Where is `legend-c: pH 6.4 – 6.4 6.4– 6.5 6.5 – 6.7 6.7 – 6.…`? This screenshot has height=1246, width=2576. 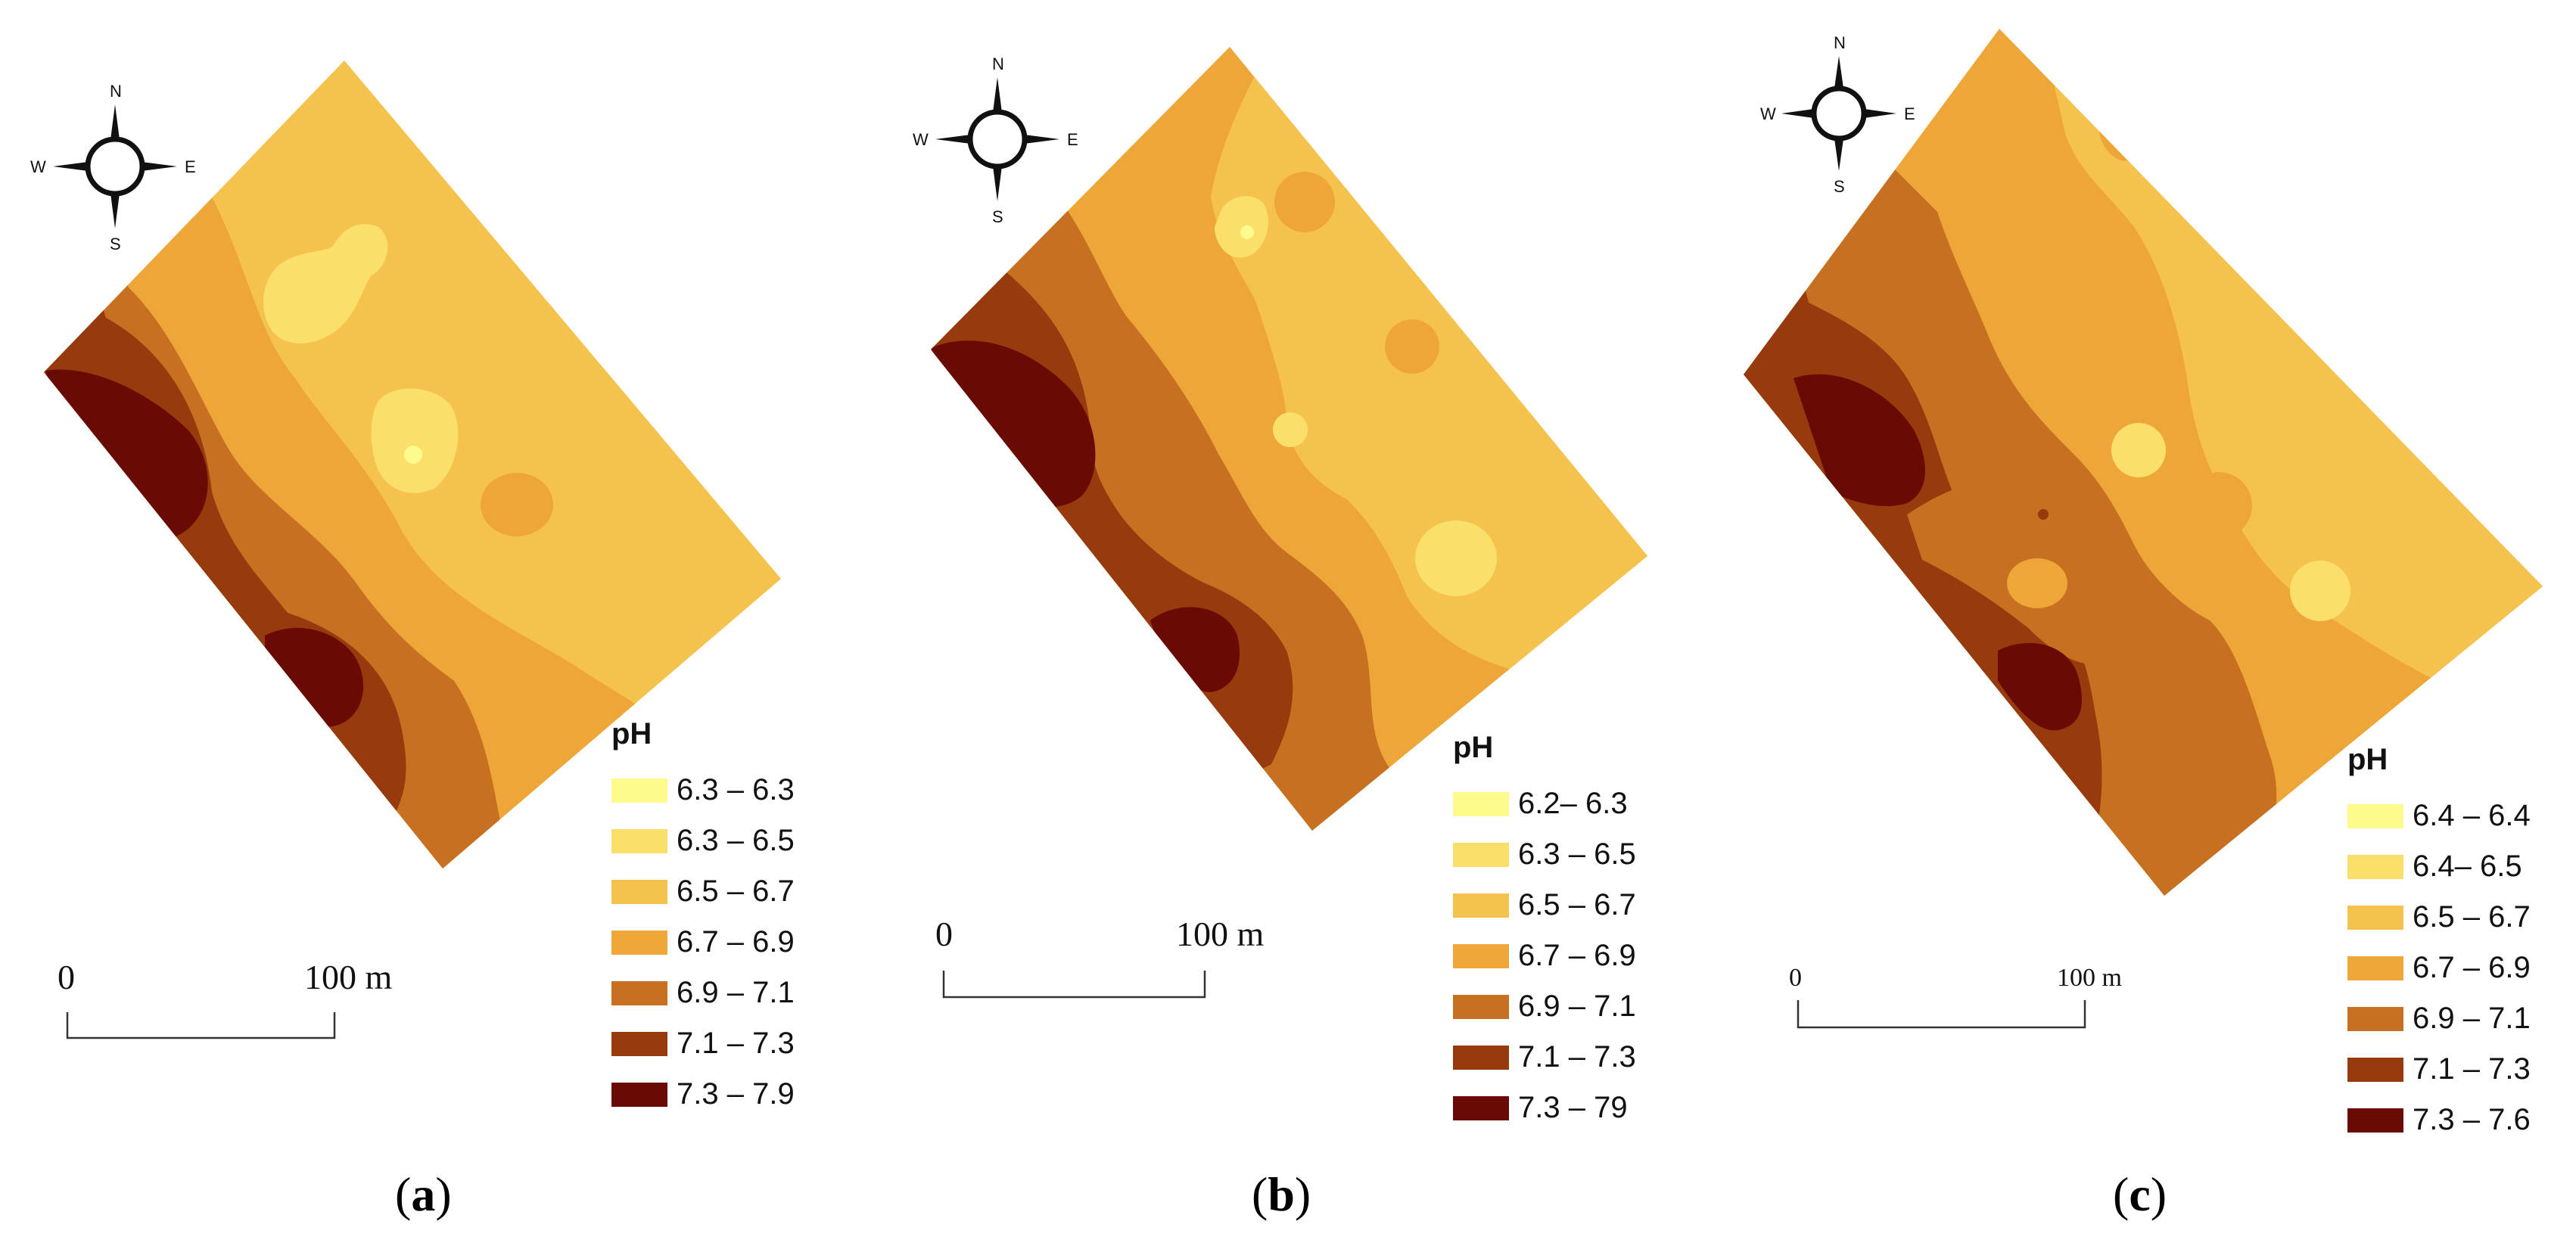
legend-c: pH 6.4 – 6.4 6.4– 6.5 6.5 – 6.7 6.7 – 6.… is located at coordinates (2439, 944).